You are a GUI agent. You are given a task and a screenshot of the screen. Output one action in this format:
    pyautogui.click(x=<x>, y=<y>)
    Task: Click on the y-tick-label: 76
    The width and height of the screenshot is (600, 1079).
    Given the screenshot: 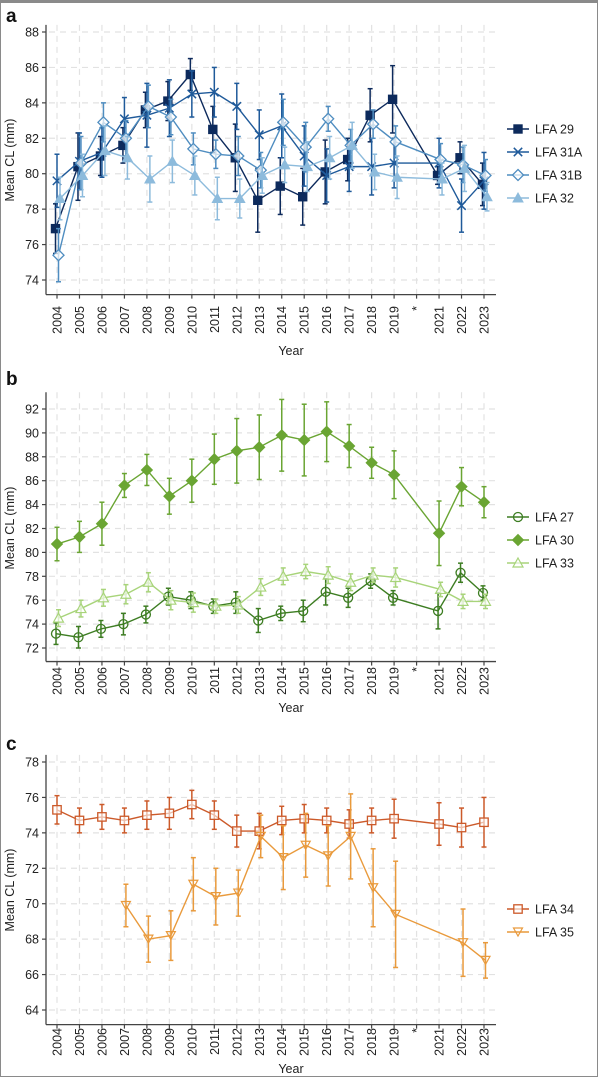 What is the action you would take?
    pyautogui.click(x=32, y=798)
    